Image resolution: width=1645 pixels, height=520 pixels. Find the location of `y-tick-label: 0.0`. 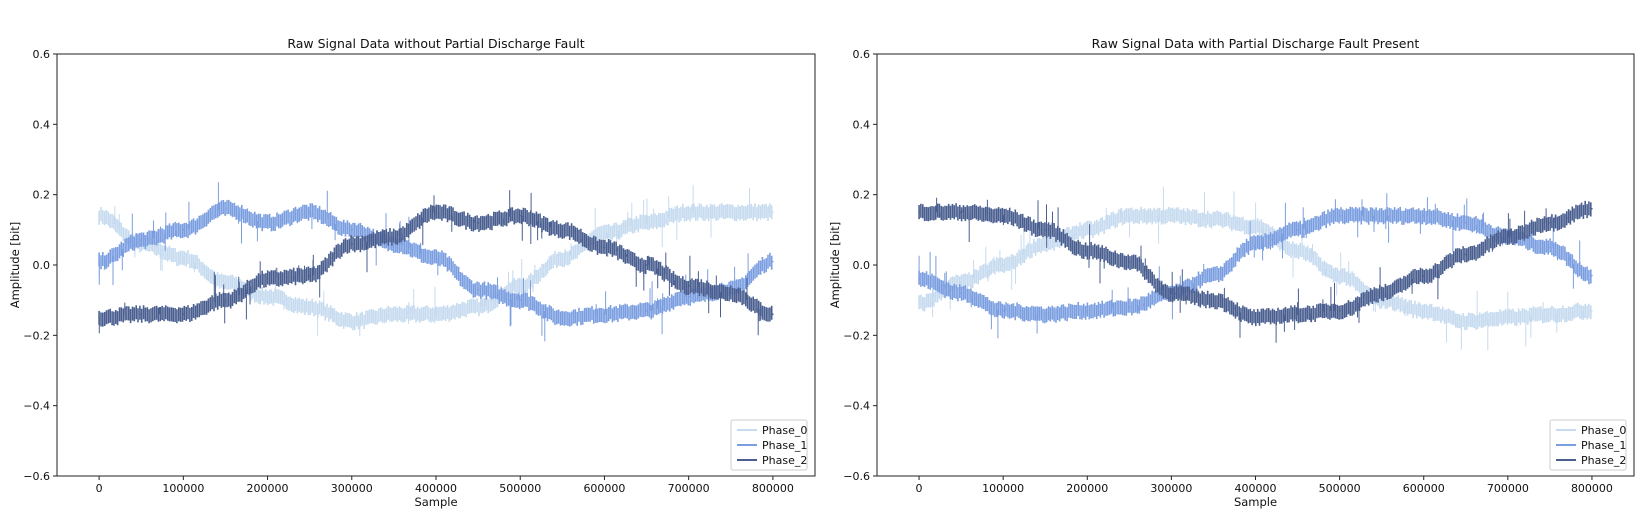

y-tick-label: 0.0 is located at coordinates (42, 265).